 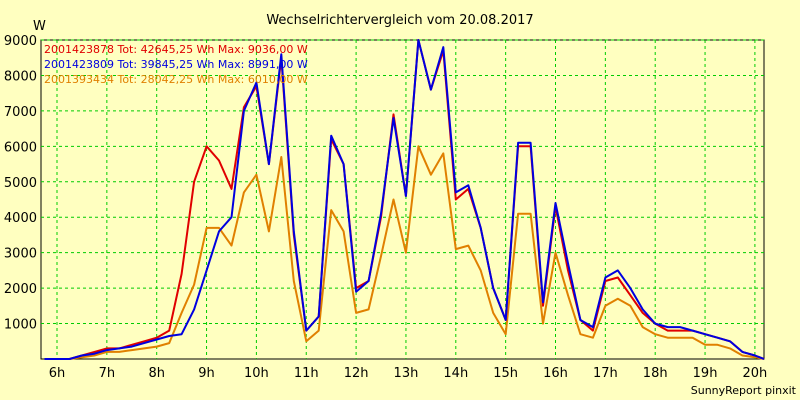 I want to click on x-tick-label: 9h, so click(x=206, y=373).